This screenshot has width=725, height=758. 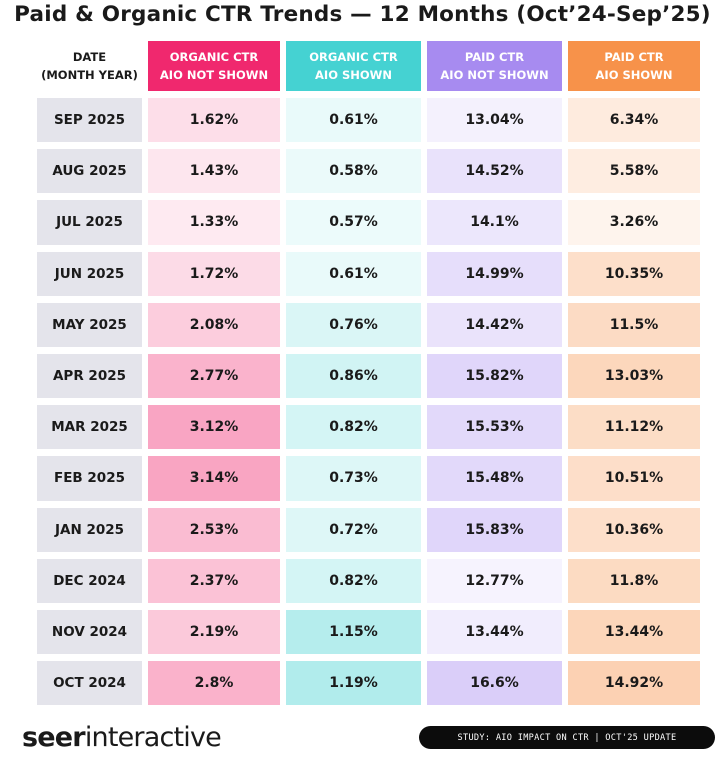 I want to click on cell-paid-ctr-aio-not-shown: 13.44%, so click(x=494, y=632).